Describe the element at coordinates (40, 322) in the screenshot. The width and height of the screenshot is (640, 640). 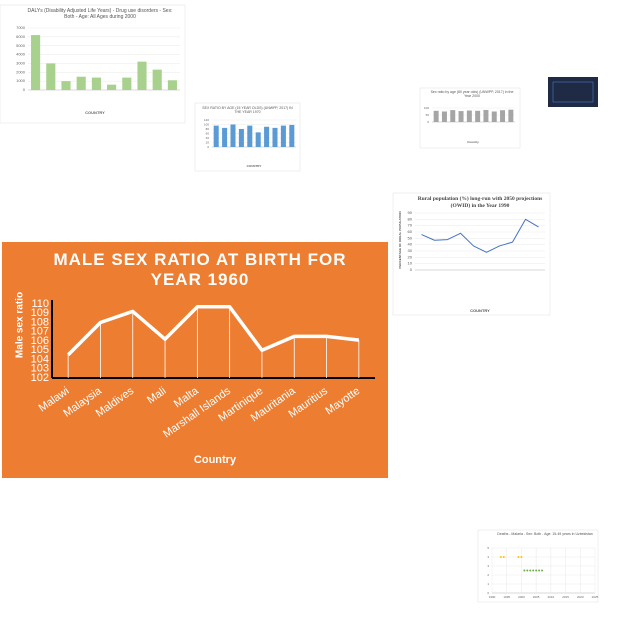
I see `y-tick-label: 108` at that location.